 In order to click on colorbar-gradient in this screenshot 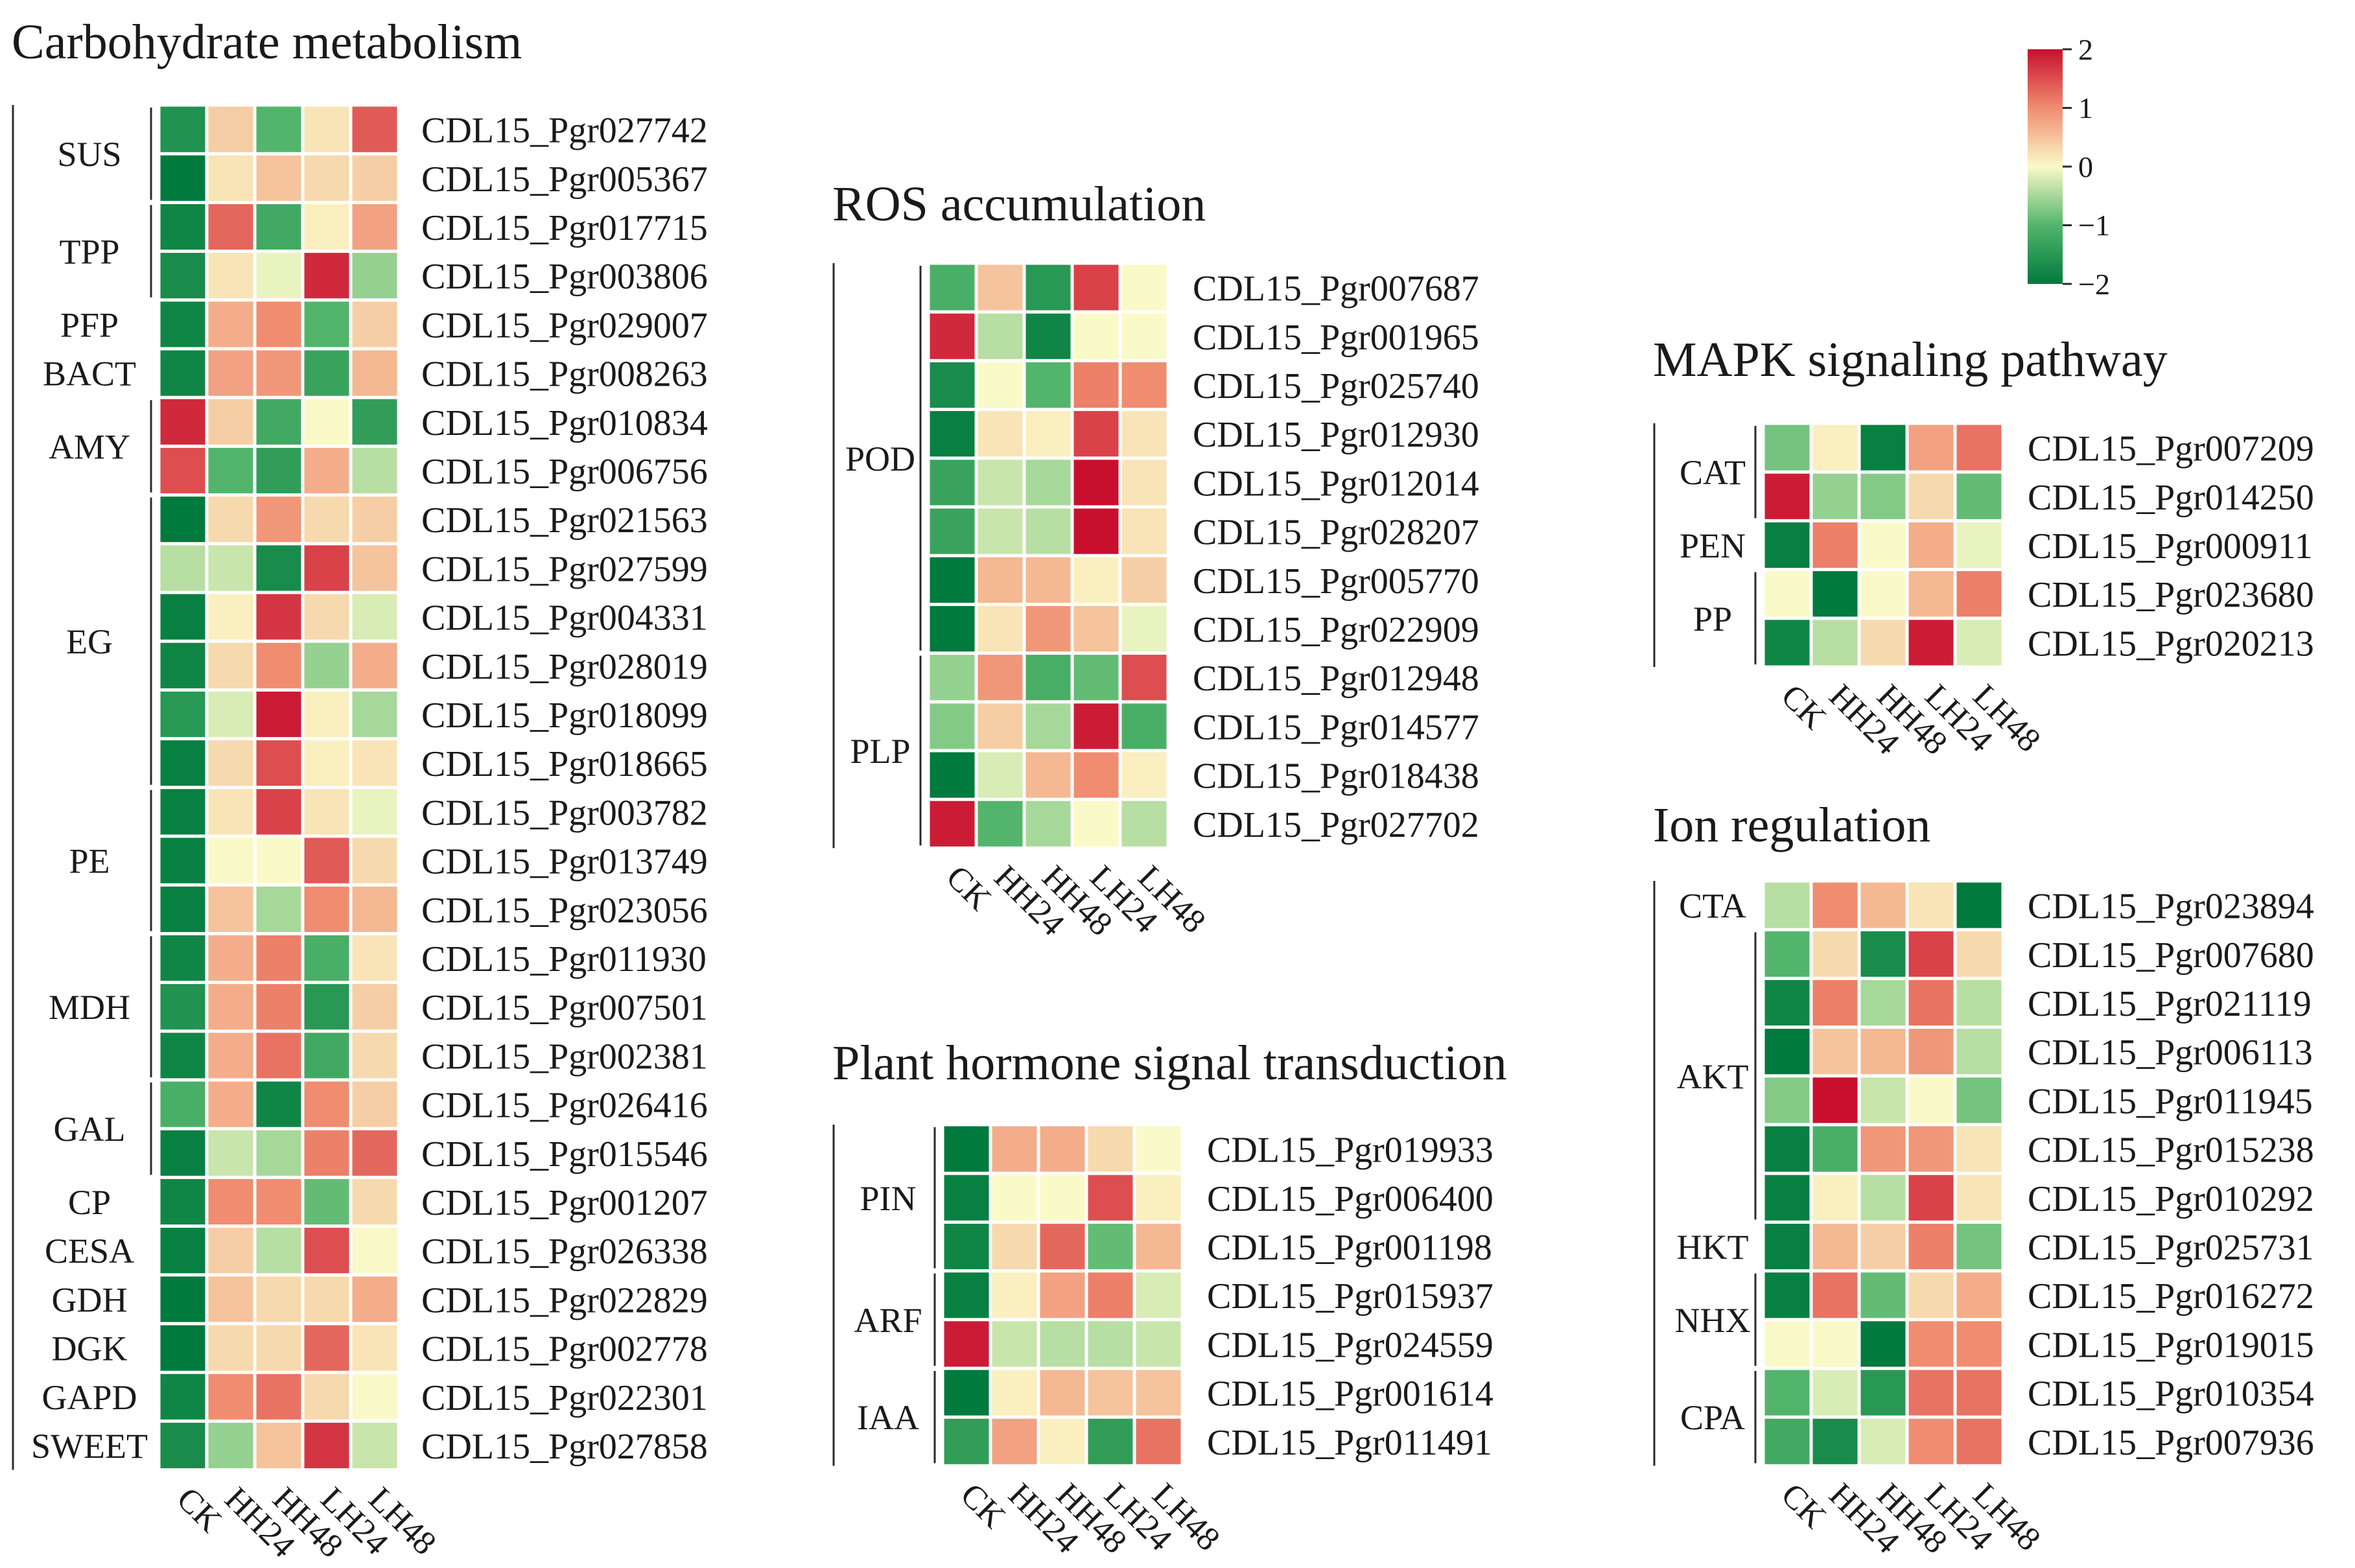, I will do `click(2046, 166)`.